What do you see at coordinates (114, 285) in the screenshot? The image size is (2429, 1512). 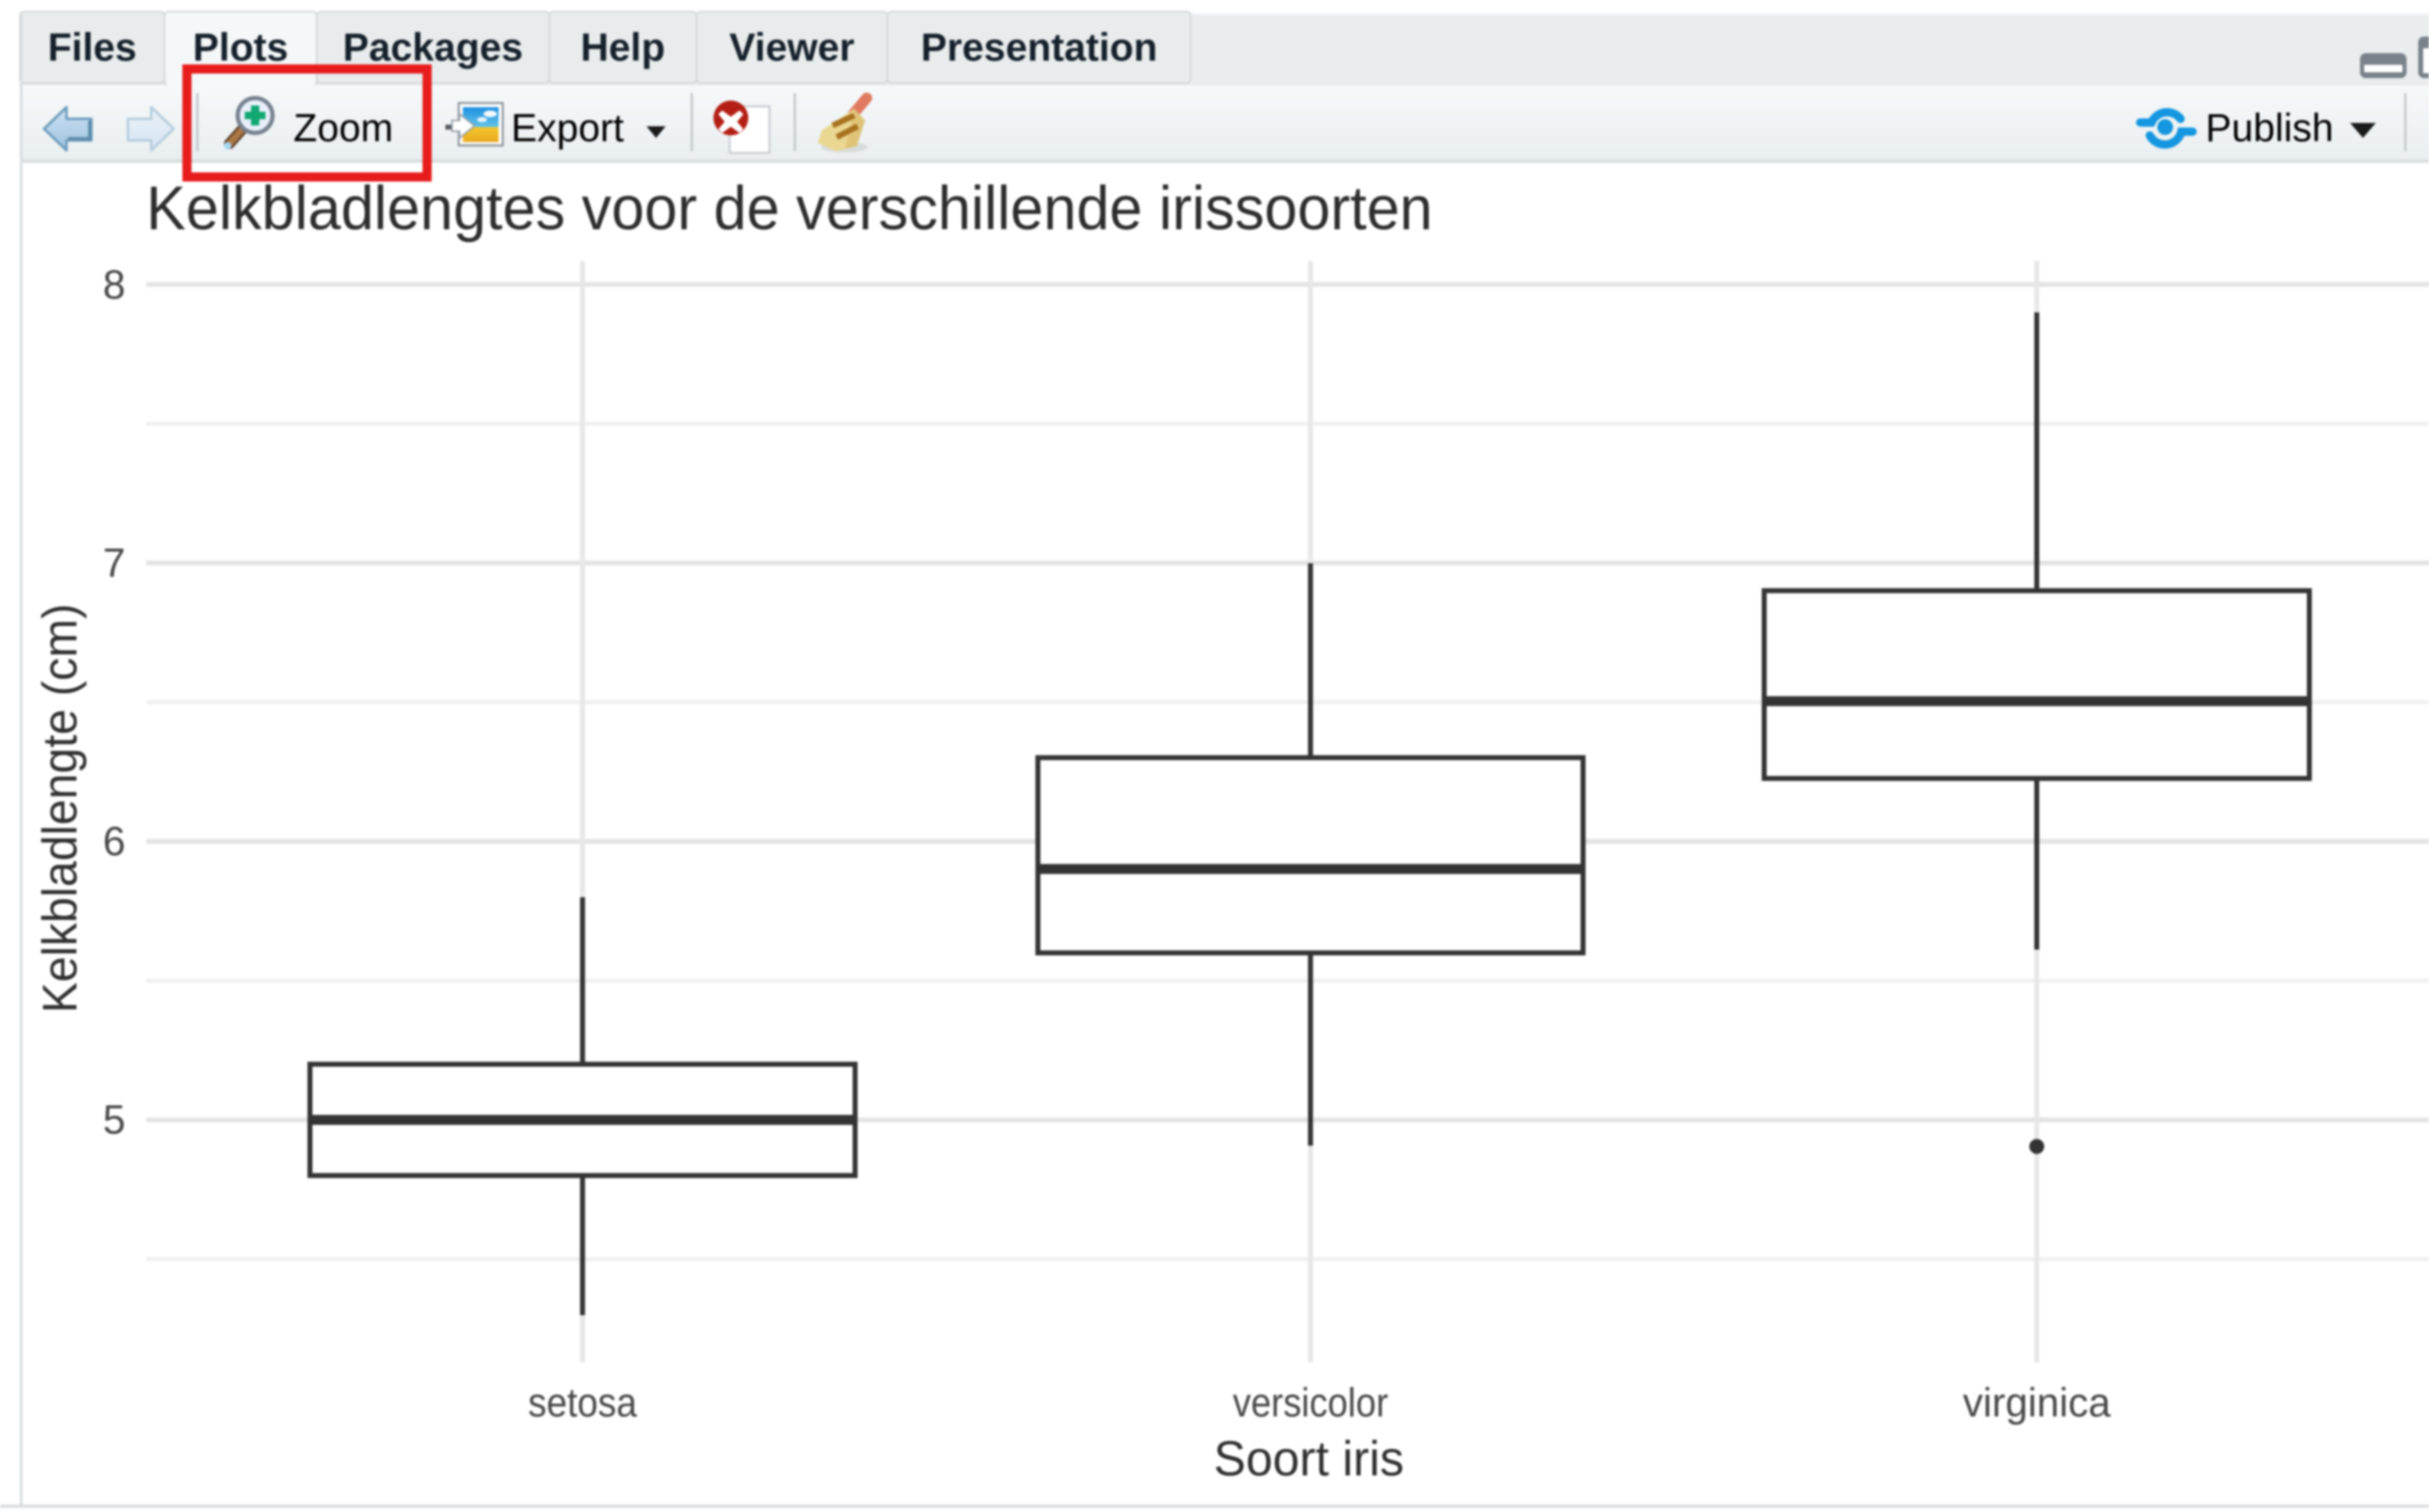 I see `svg-text: 8` at bounding box center [114, 285].